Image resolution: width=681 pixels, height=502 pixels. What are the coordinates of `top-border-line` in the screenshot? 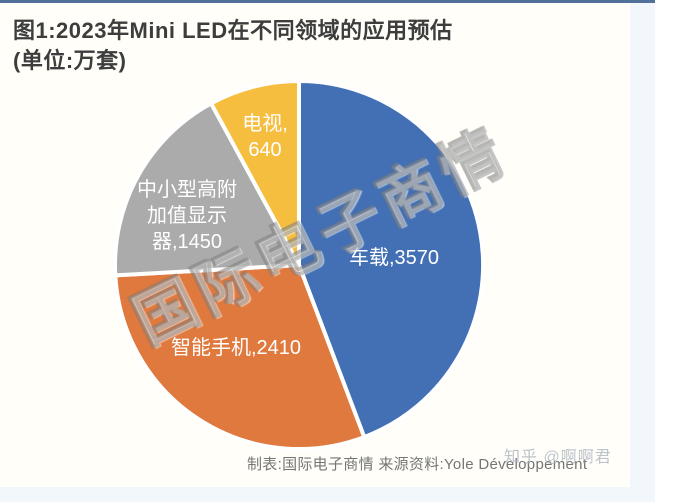 It's located at (327, 1).